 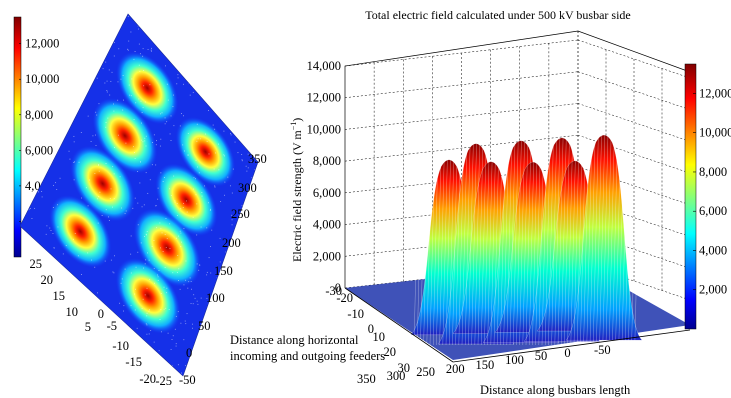 I want to click on heatmap-y-tick-label: 300, so click(x=247, y=188).